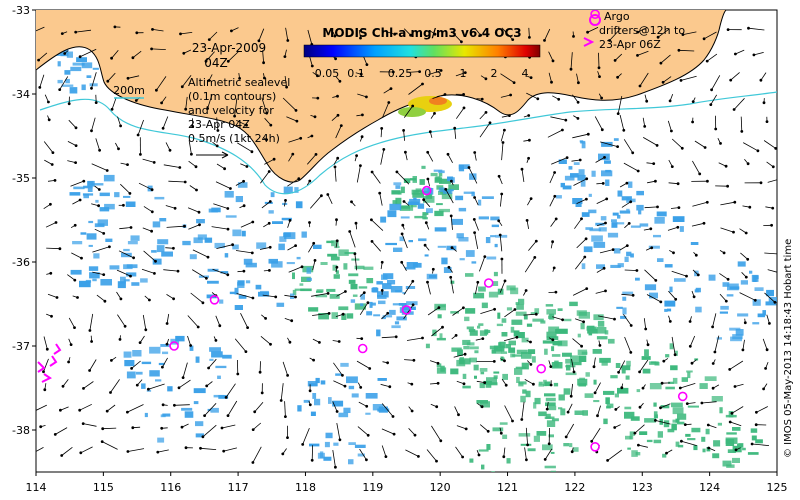 This screenshot has width=800, height=500. I want to click on argo-line-0: Argo, so click(617, 16).